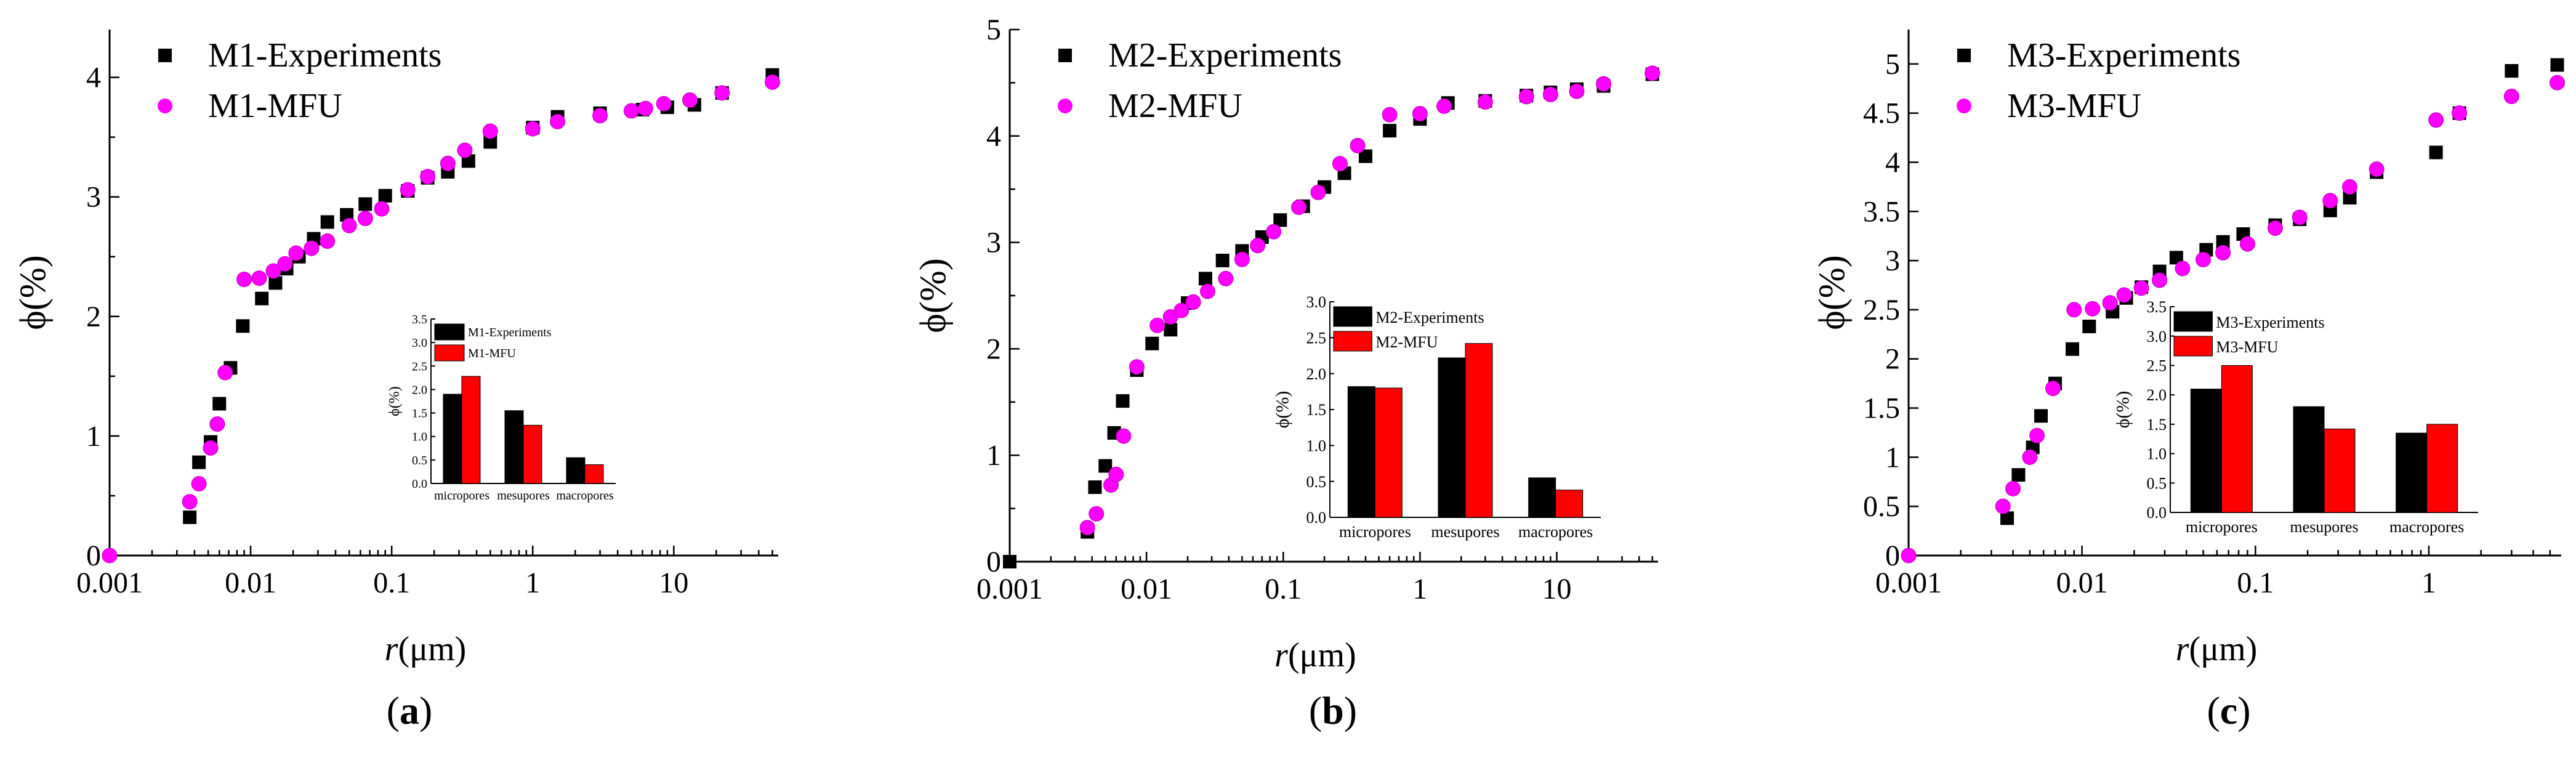 Image resolution: width=2576 pixels, height=768 pixels. What do you see at coordinates (410, 710) in the screenshot?
I see `panel-caption: (a)` at bounding box center [410, 710].